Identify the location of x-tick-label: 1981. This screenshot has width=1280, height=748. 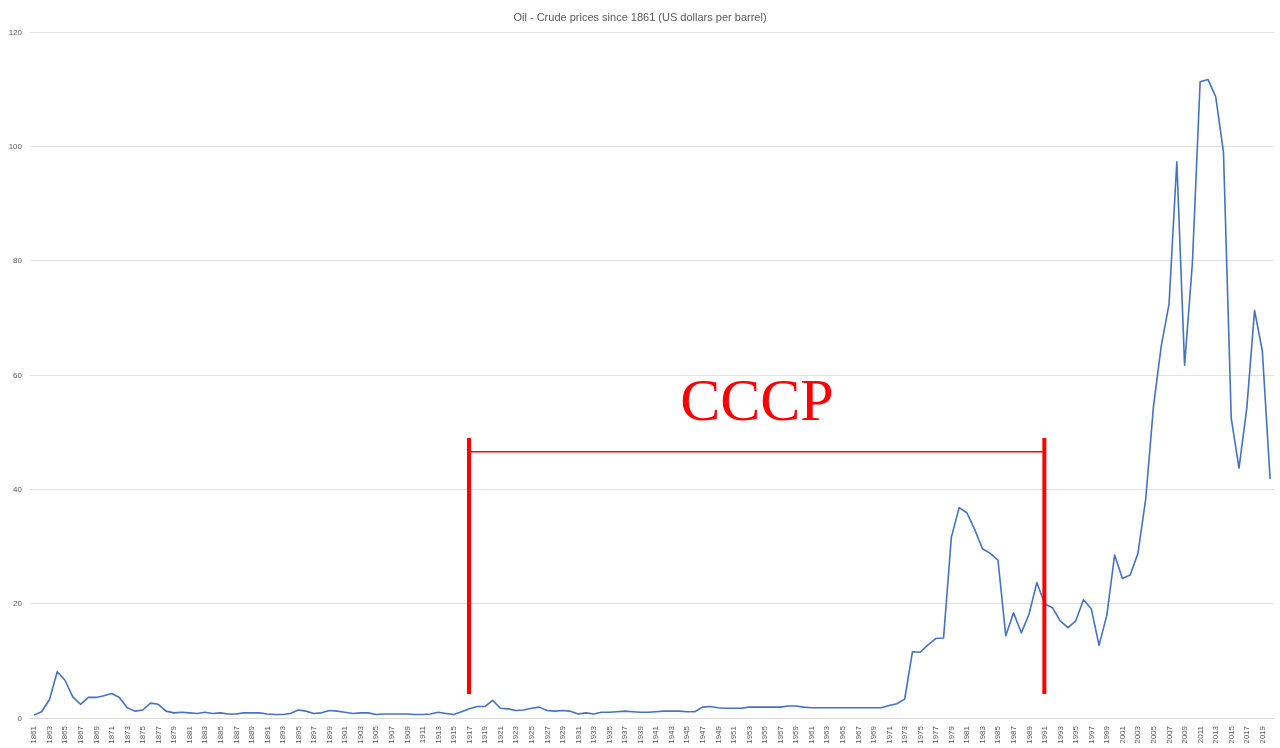
(967, 734).